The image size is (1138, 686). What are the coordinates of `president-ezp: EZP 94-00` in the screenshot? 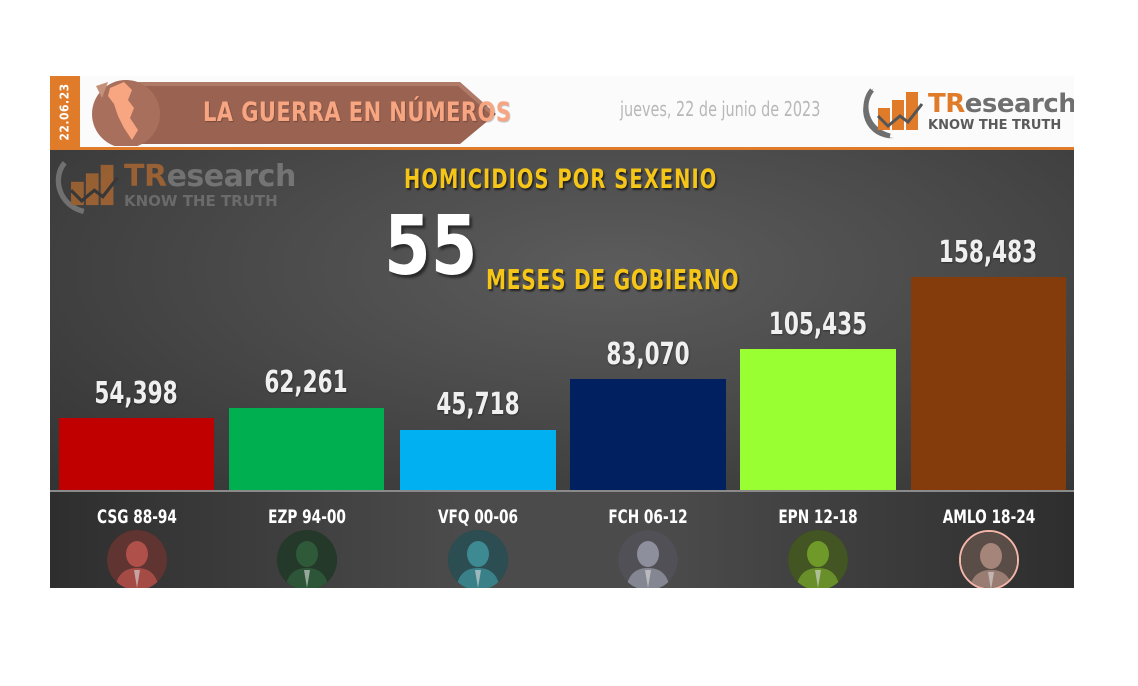 It's located at (307, 540).